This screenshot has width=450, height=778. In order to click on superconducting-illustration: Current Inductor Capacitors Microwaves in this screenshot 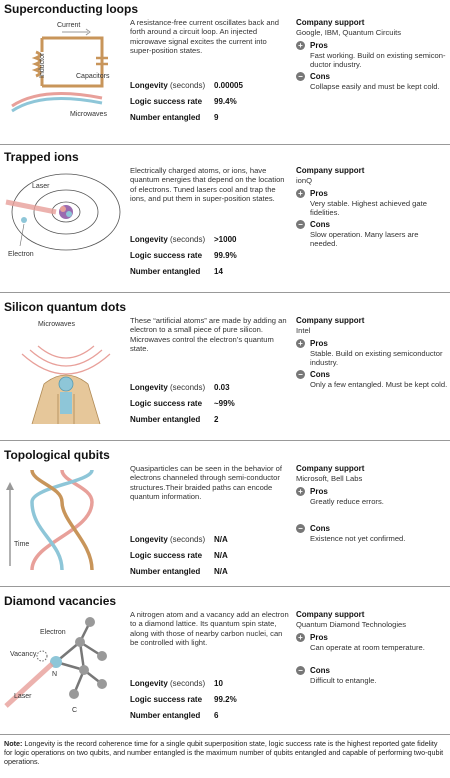, I will do `click(63, 72)`.